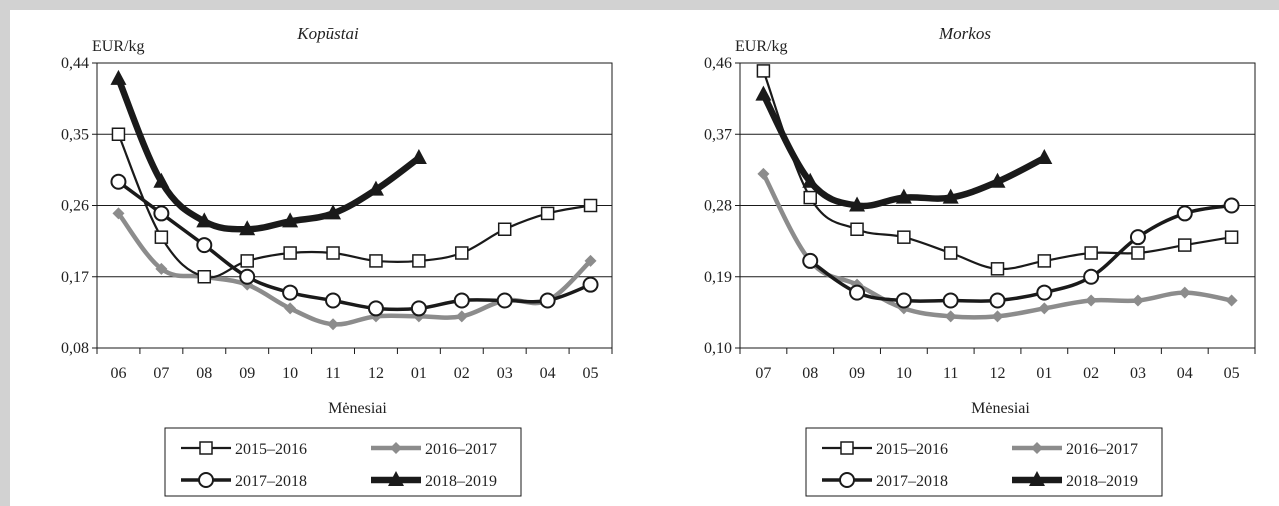  I want to click on series-2018–2019, so click(904, 148).